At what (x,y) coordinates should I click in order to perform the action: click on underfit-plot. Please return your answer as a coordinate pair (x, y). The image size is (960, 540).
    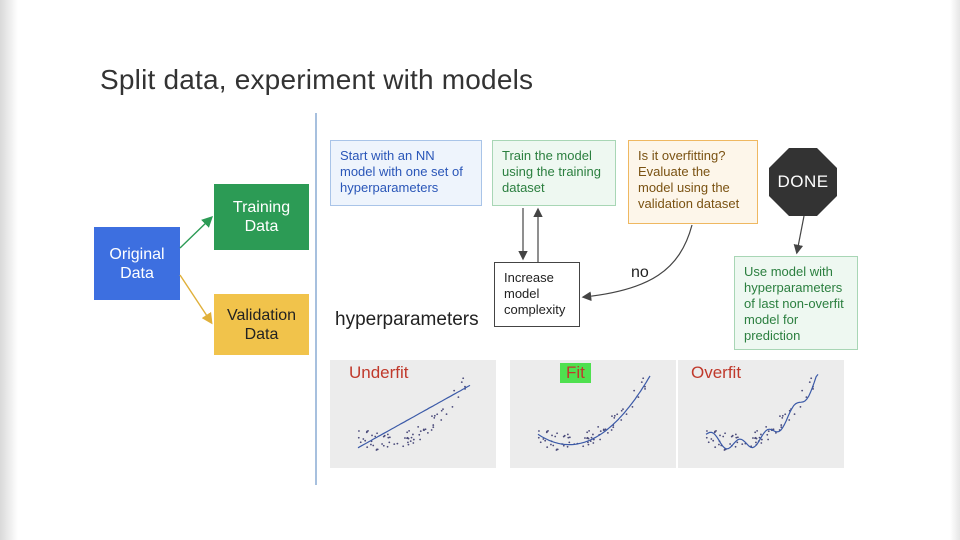
    Looking at the image, I should click on (413, 414).